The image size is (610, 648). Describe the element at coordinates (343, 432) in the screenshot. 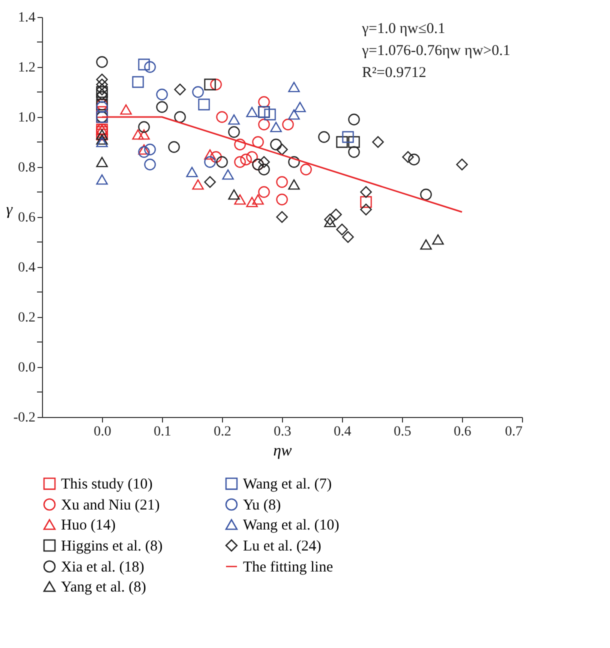

I see `x-tick-label: 0.4` at that location.